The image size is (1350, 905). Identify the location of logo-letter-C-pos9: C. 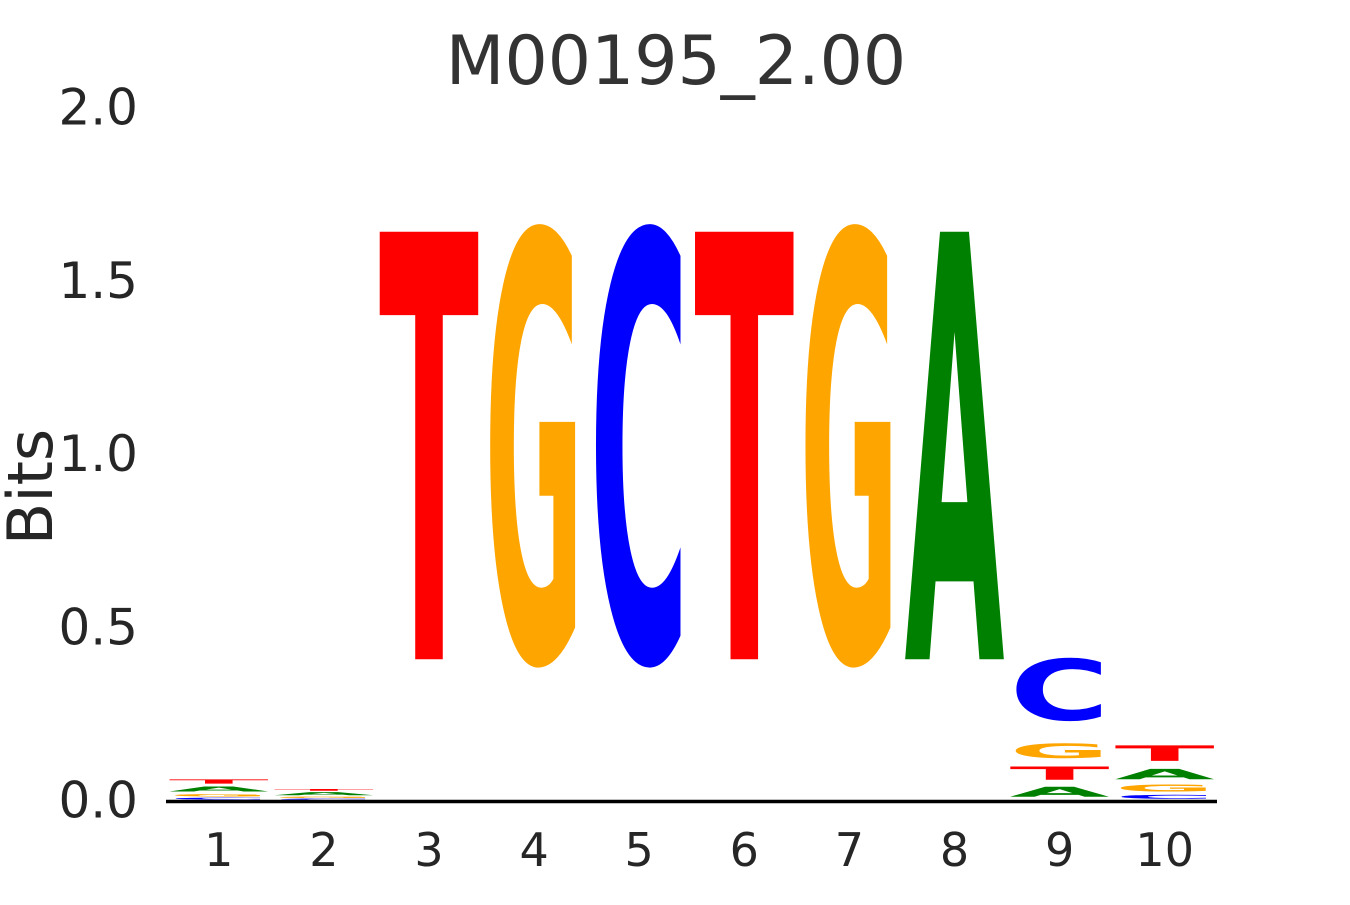
(1060, 691).